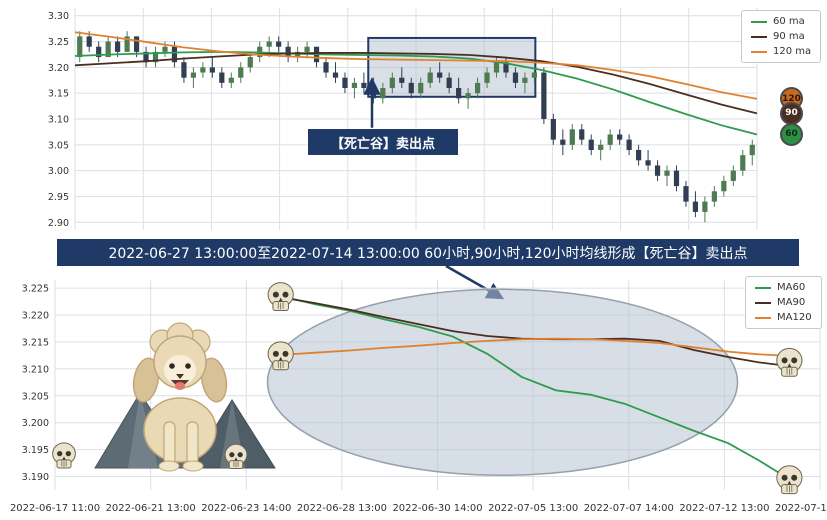  What do you see at coordinates (35, 477) in the screenshot?
I see `bottom-ytick-label: 3.190` at bounding box center [35, 477].